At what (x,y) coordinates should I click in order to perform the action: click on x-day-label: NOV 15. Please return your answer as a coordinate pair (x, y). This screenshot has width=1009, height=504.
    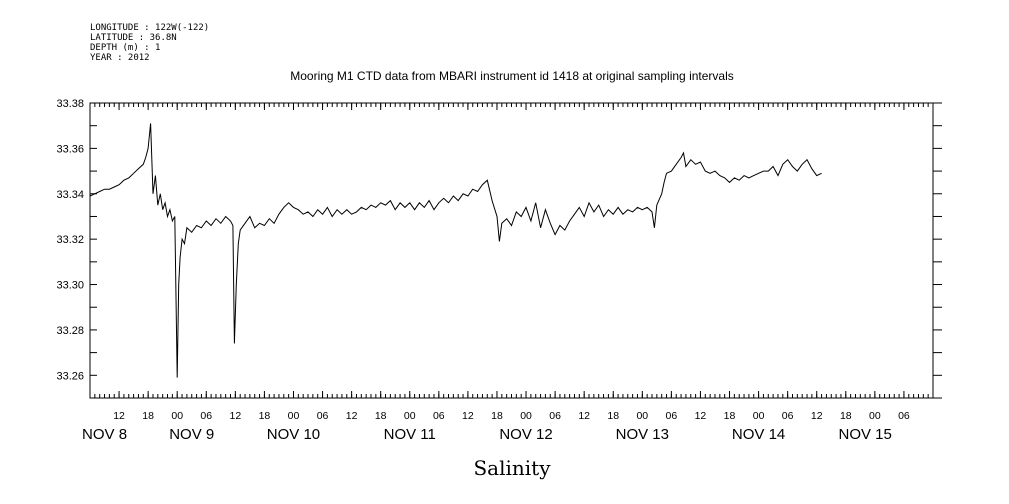
    Looking at the image, I should click on (864, 434).